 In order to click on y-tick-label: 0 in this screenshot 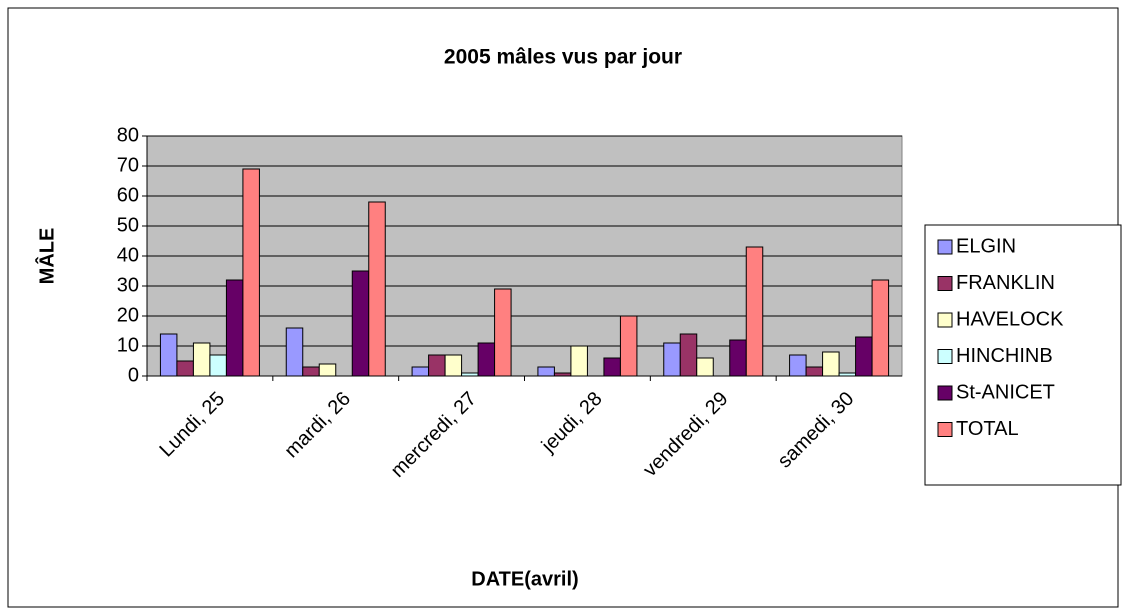, I will do `click(133, 375)`.